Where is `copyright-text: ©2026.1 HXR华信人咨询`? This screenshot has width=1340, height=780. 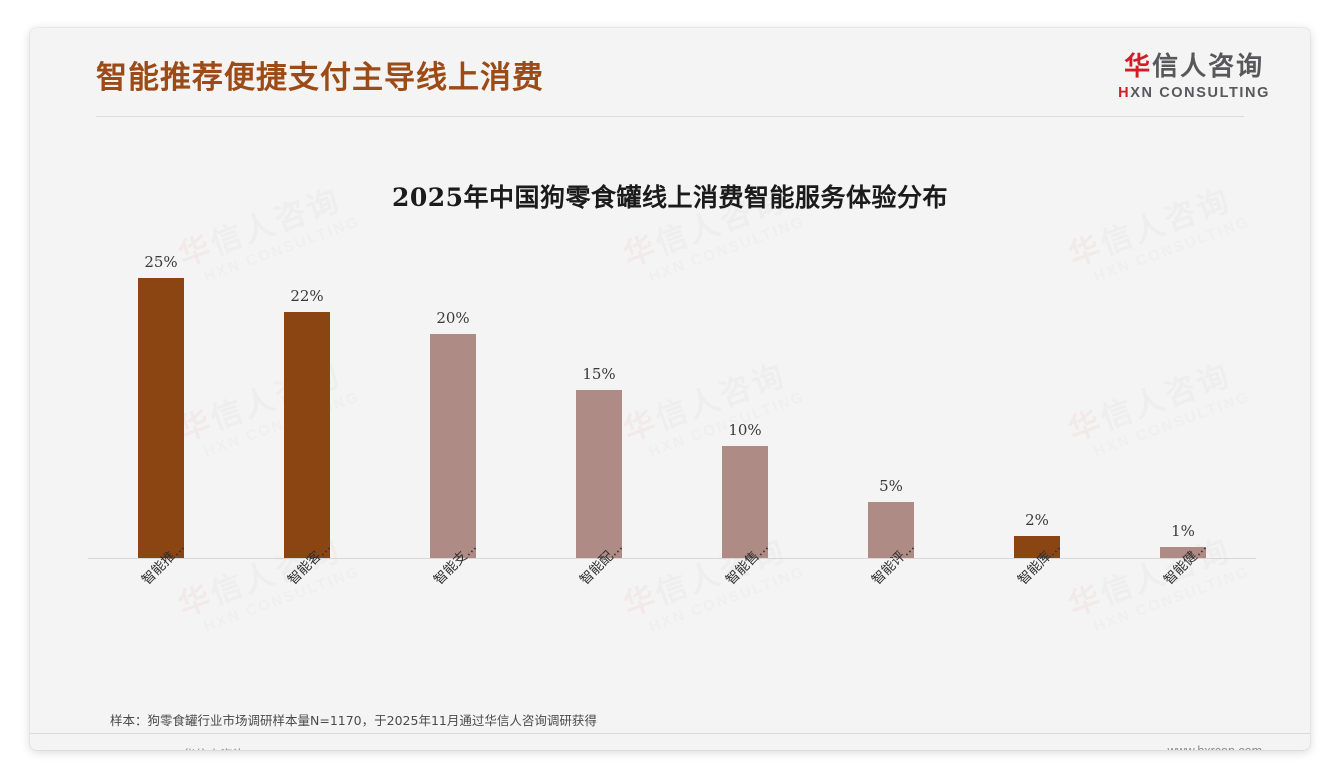
copyright-text: ©2026.1 HXR华信人咨询 is located at coordinates (170, 747).